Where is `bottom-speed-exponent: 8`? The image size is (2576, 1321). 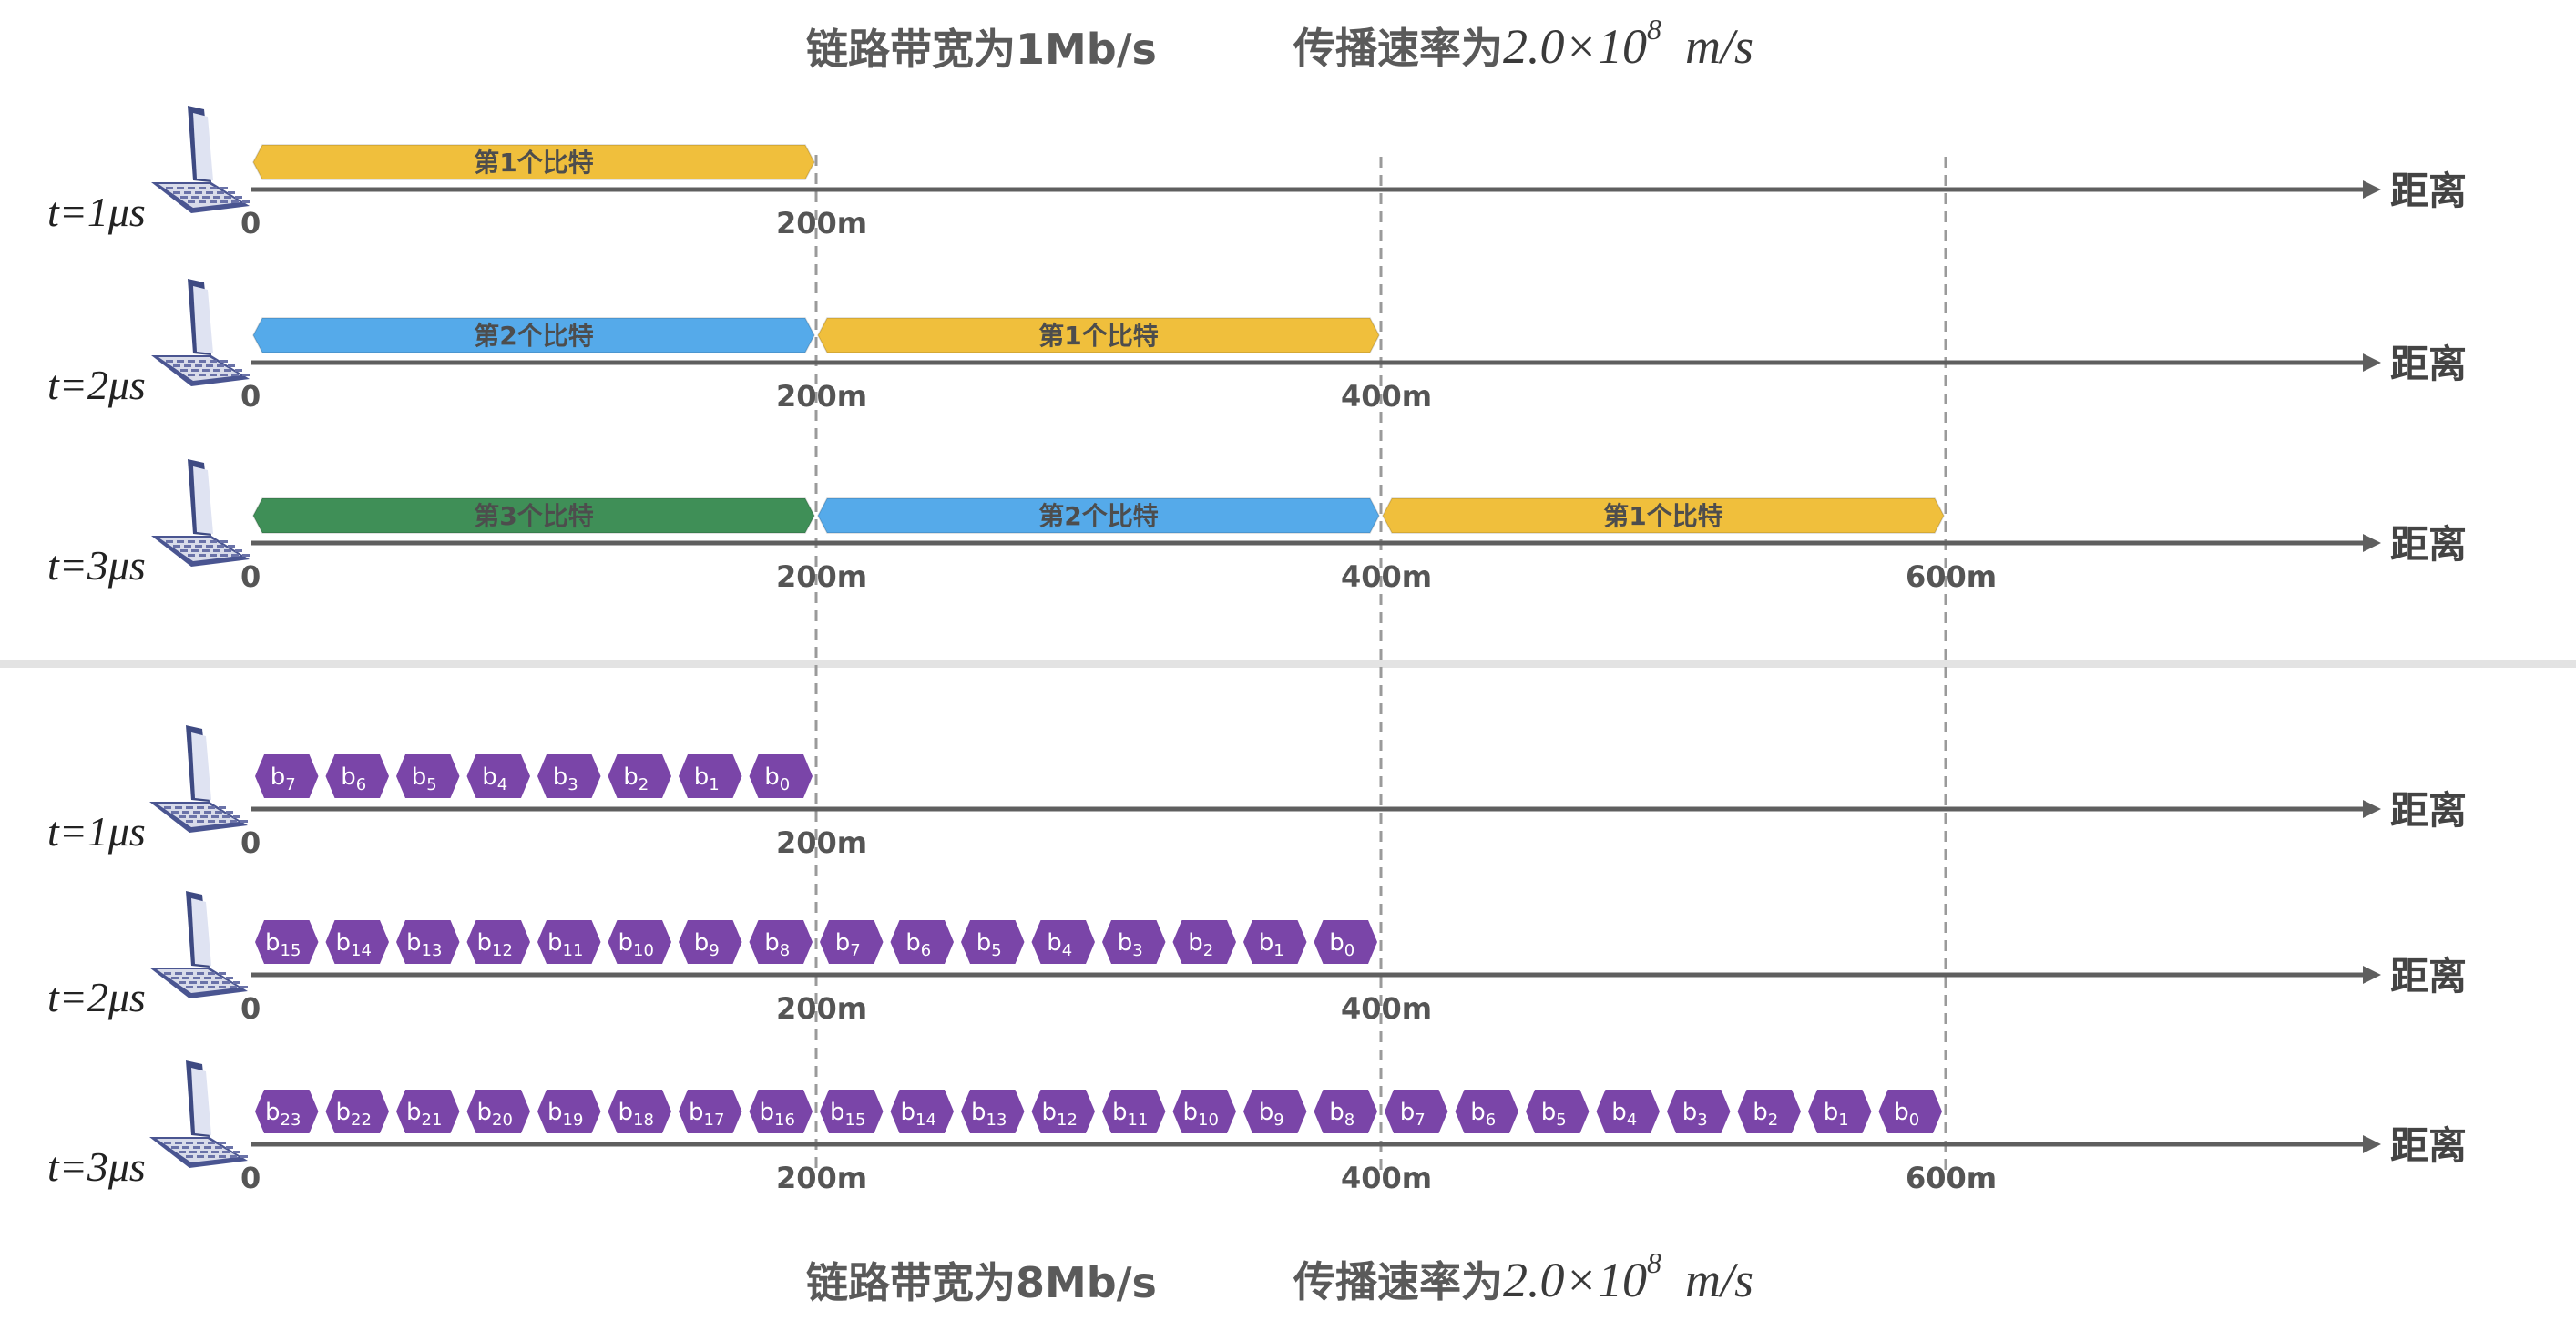 bottom-speed-exponent: 8 is located at coordinates (1653, 1262).